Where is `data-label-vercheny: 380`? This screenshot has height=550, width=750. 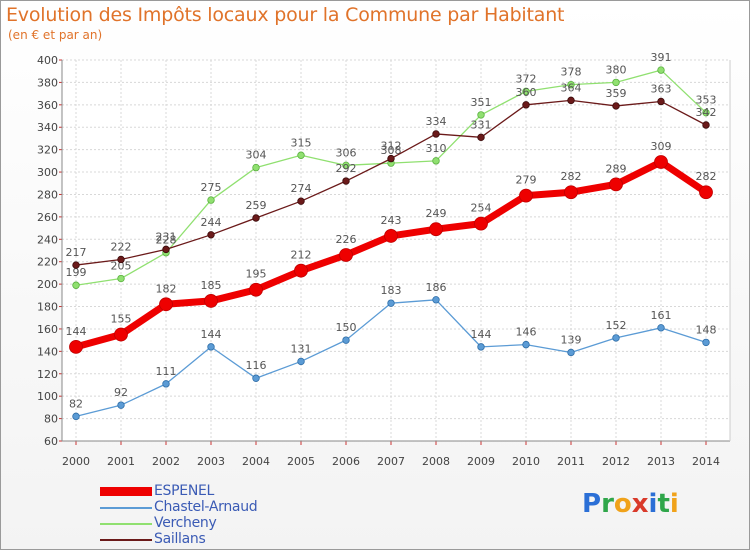
data-label-vercheny: 380 is located at coordinates (616, 69).